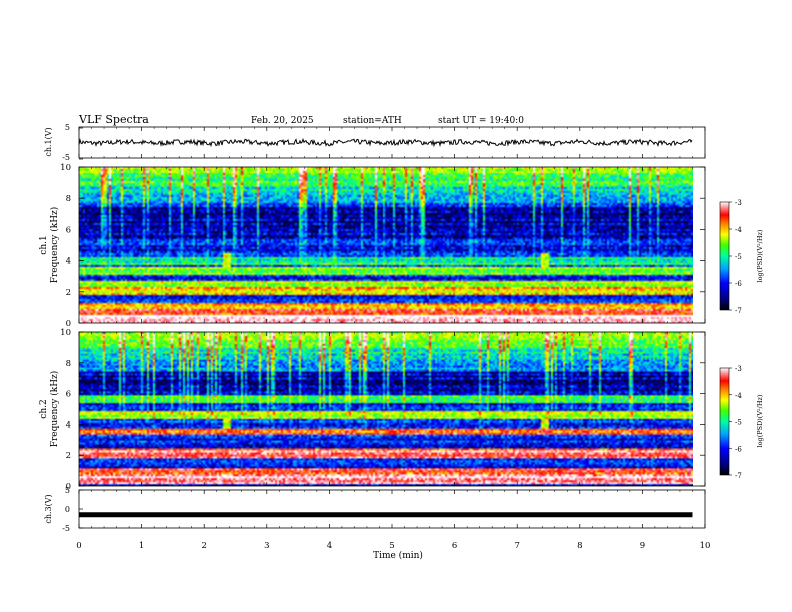 The height and width of the screenshot is (612, 792). What do you see at coordinates (44, 408) in the screenshot?
I see `ch2-spec-ylabel-ch: ch.2` at bounding box center [44, 408].